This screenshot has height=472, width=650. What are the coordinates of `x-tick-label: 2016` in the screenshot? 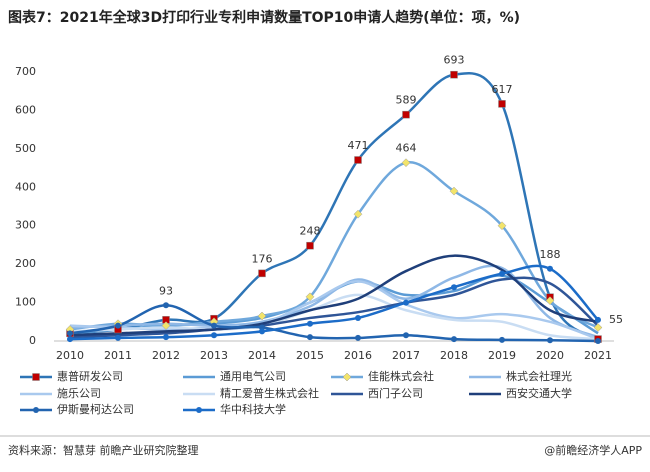 It's located at (358, 355).